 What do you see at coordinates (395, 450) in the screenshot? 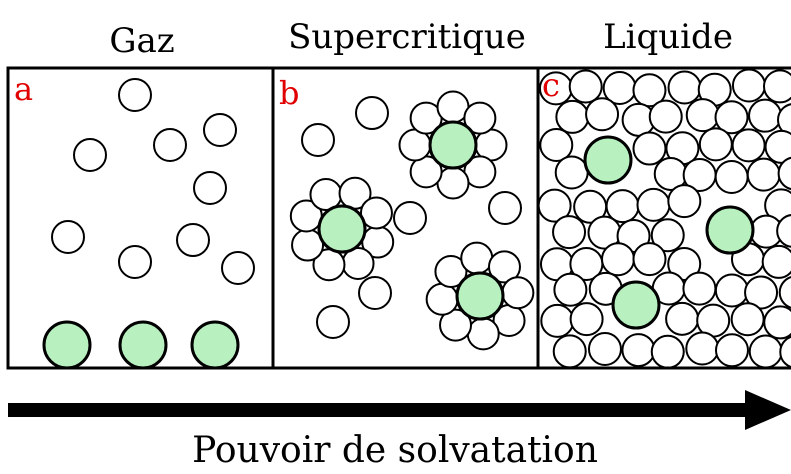
I see `arrow-label: Pouvoir de solvatation` at bounding box center [395, 450].